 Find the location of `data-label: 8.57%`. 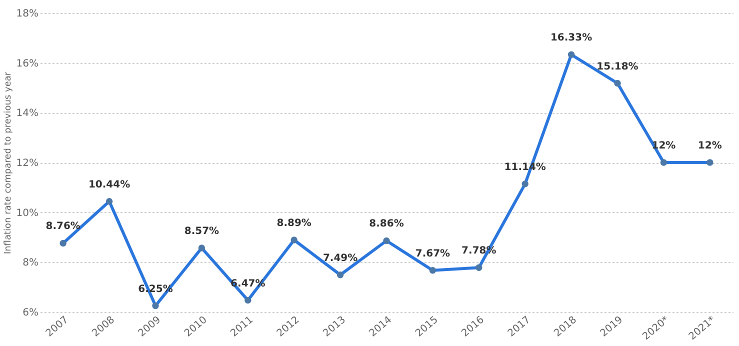

data-label: 8.57% is located at coordinates (202, 231).